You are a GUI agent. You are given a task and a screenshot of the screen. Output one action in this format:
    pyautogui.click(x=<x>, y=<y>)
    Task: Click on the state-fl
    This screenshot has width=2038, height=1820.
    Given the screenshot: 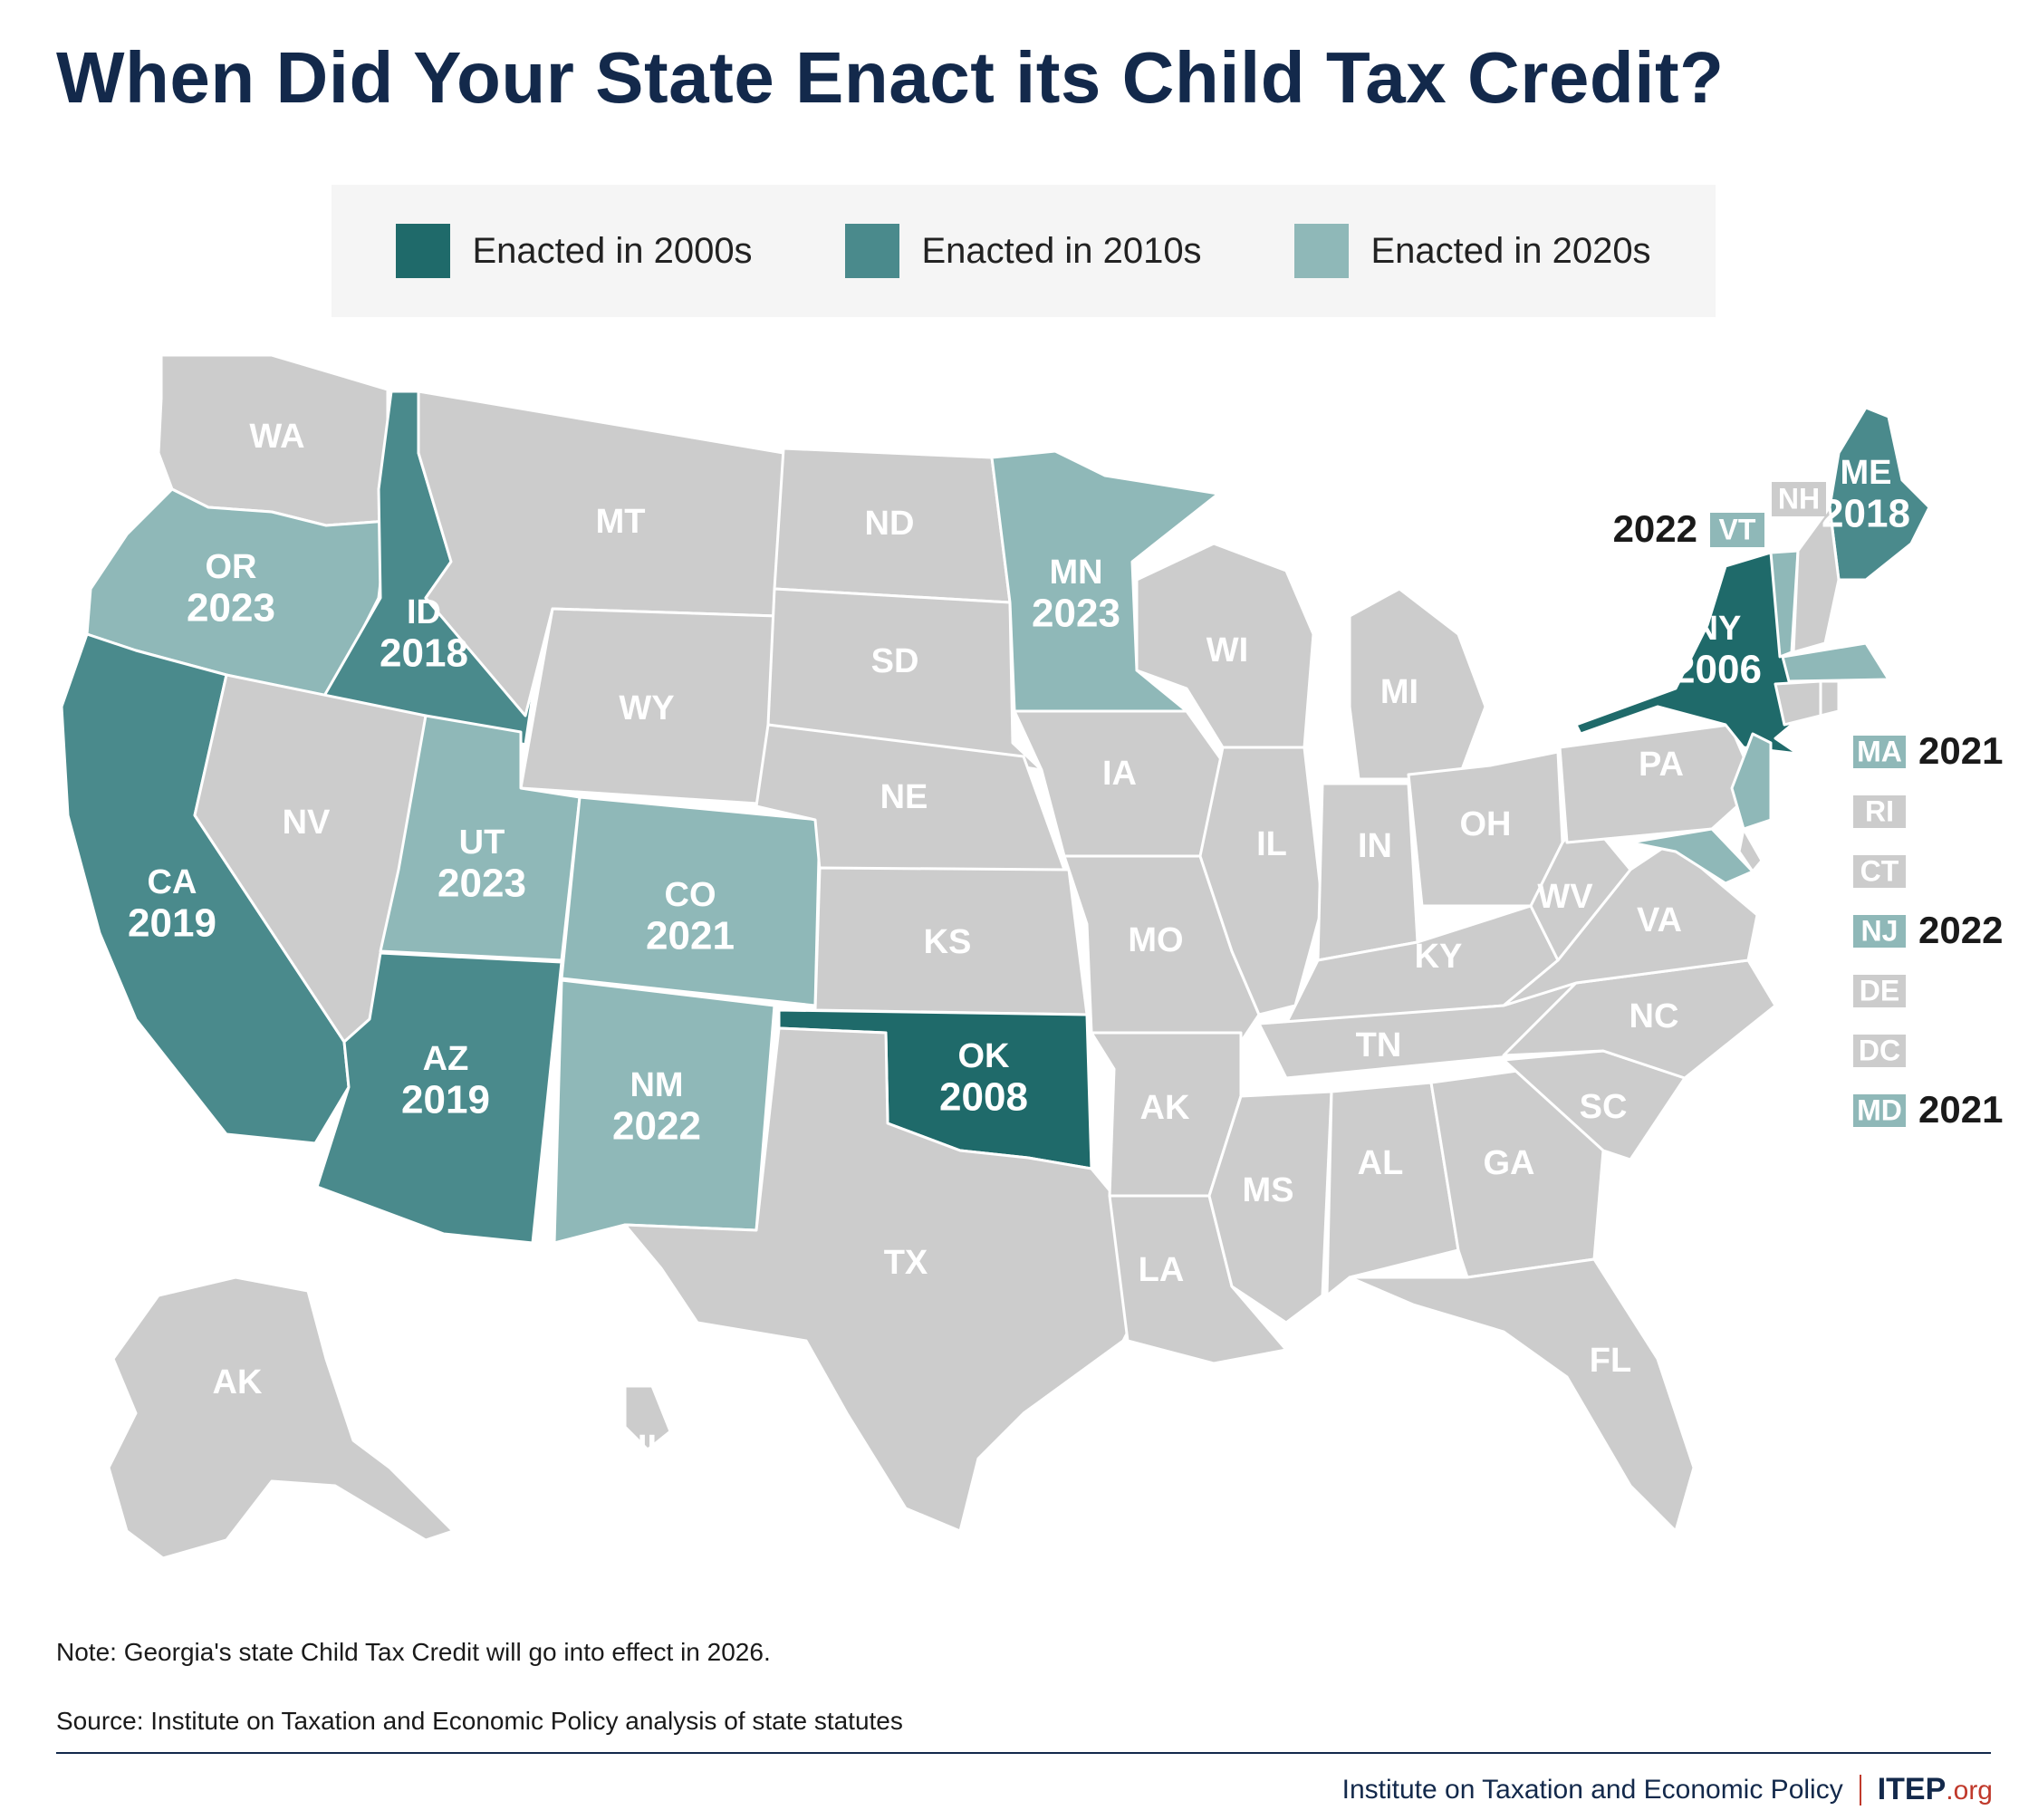 What is the action you would take?
    pyautogui.click(x=1522, y=1395)
    